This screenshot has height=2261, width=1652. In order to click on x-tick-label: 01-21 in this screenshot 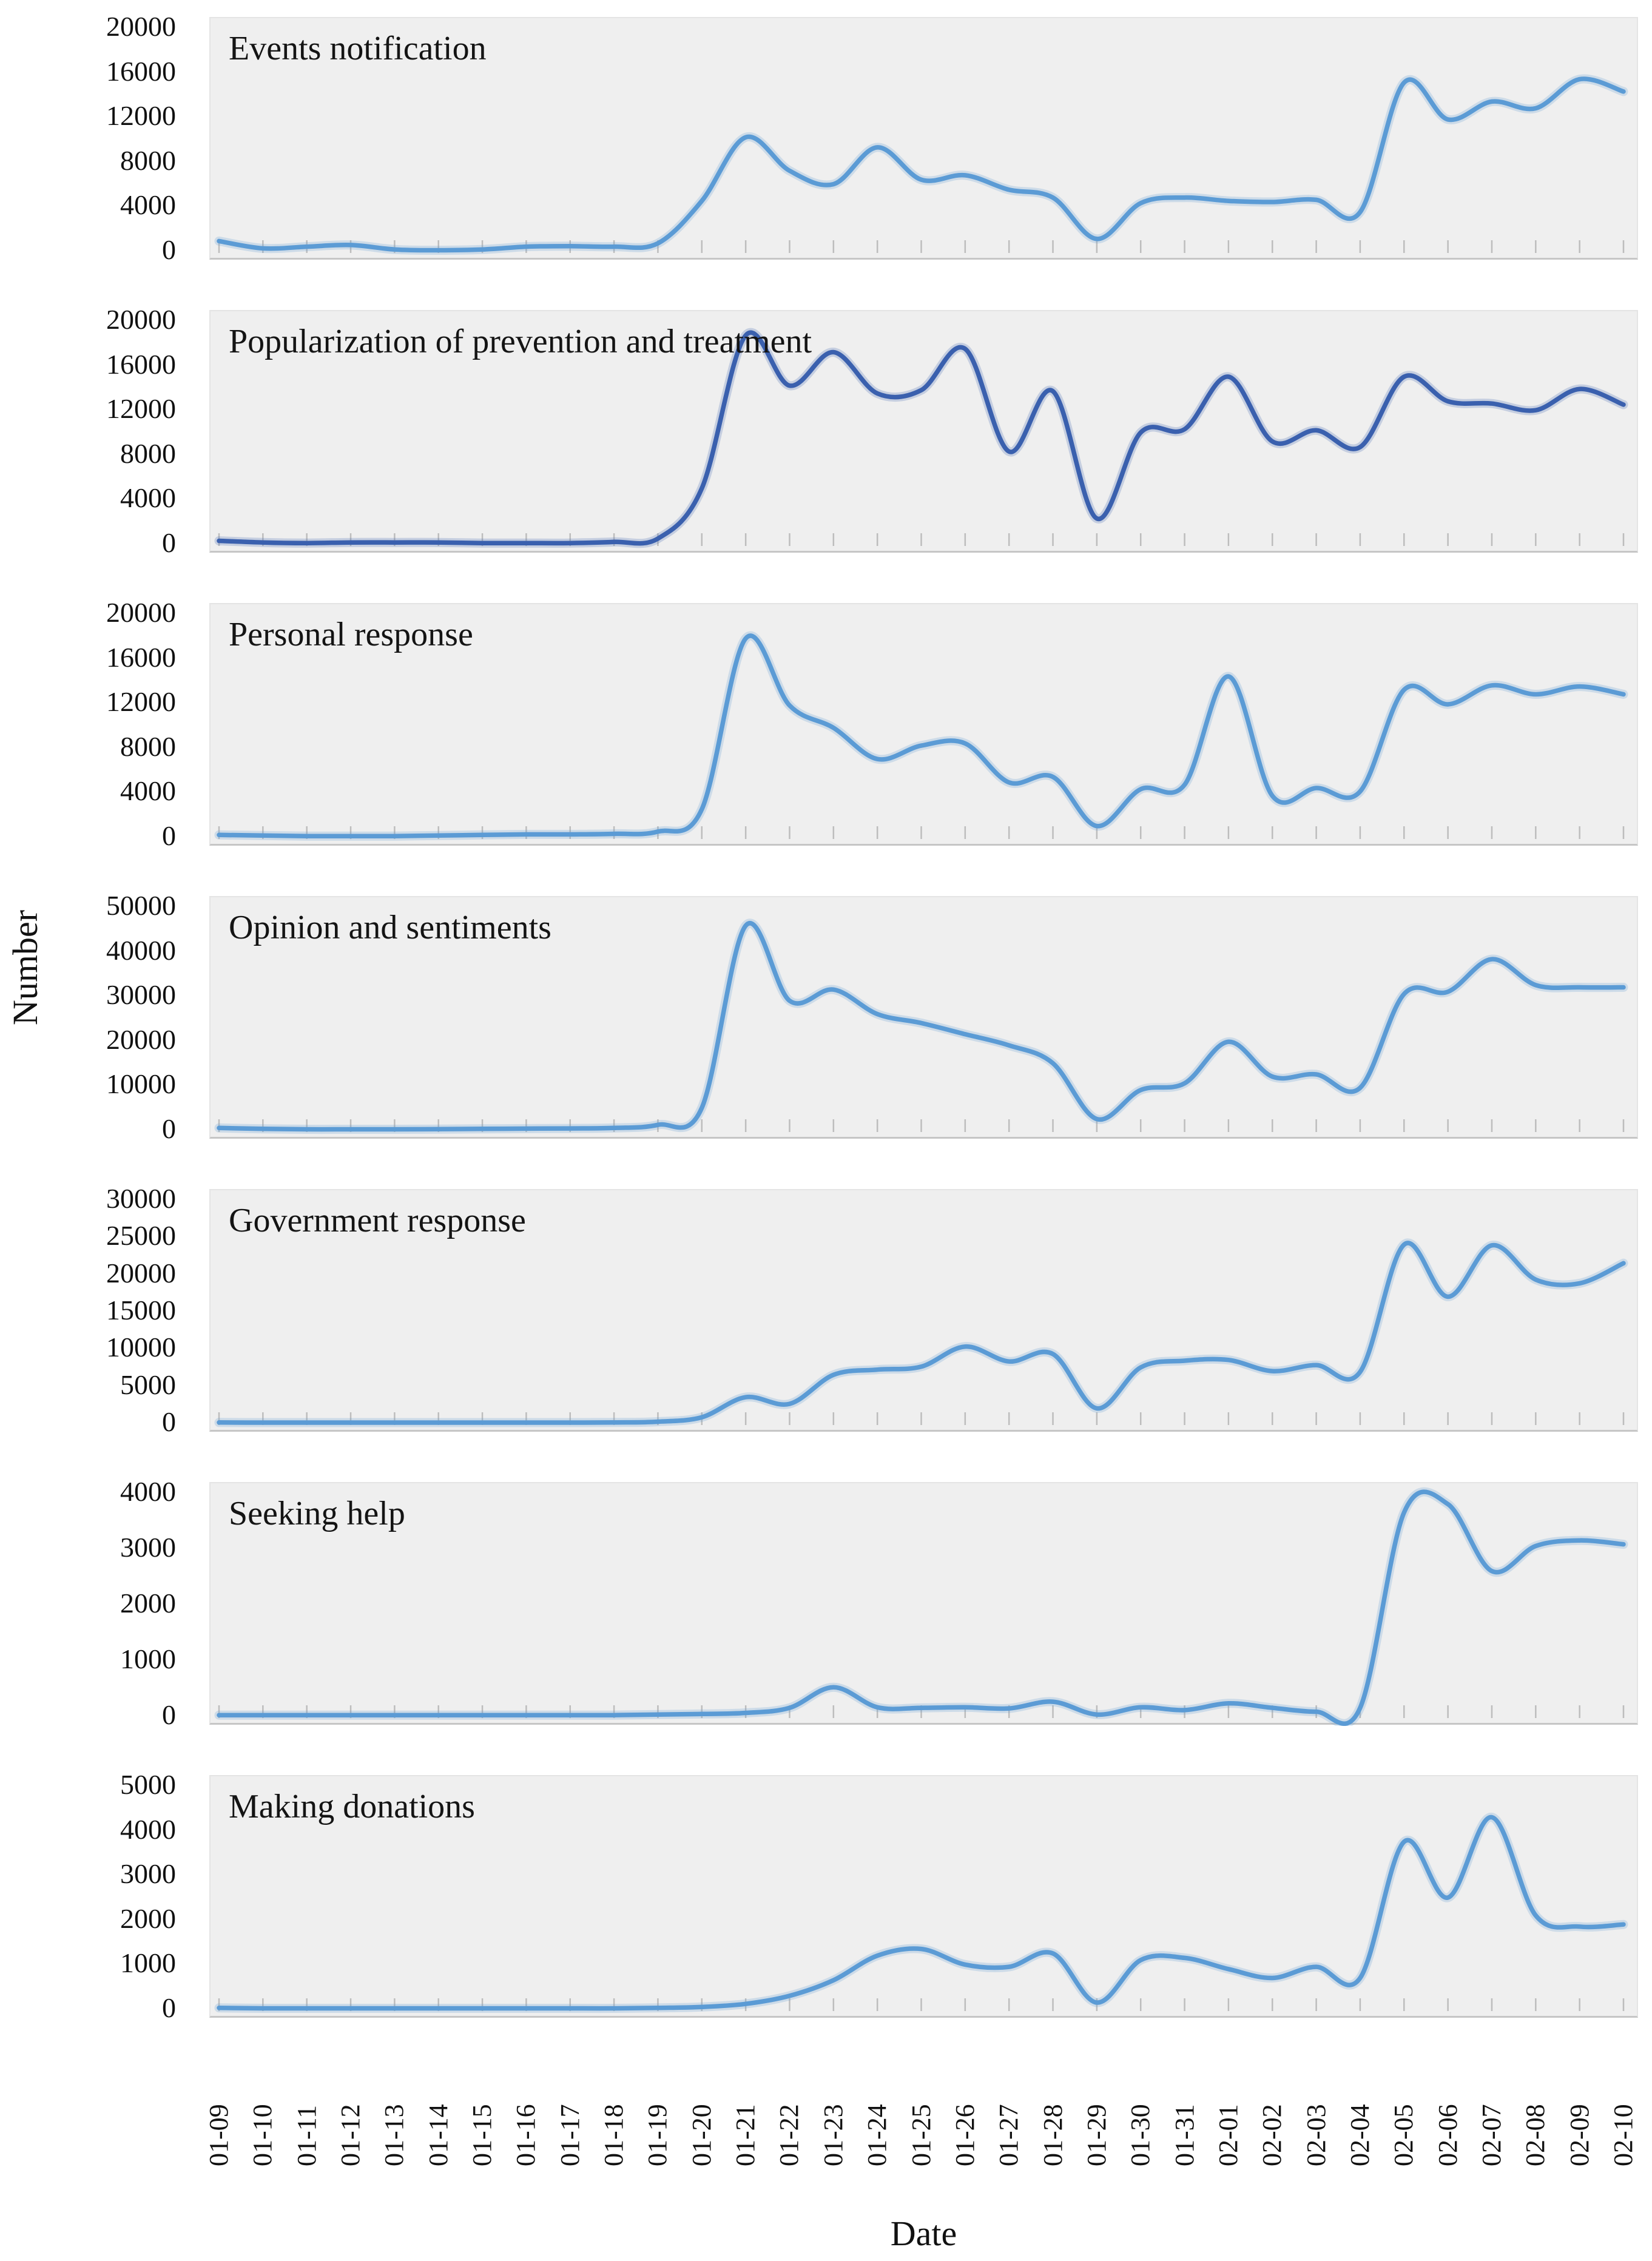, I will do `click(745, 2135)`.